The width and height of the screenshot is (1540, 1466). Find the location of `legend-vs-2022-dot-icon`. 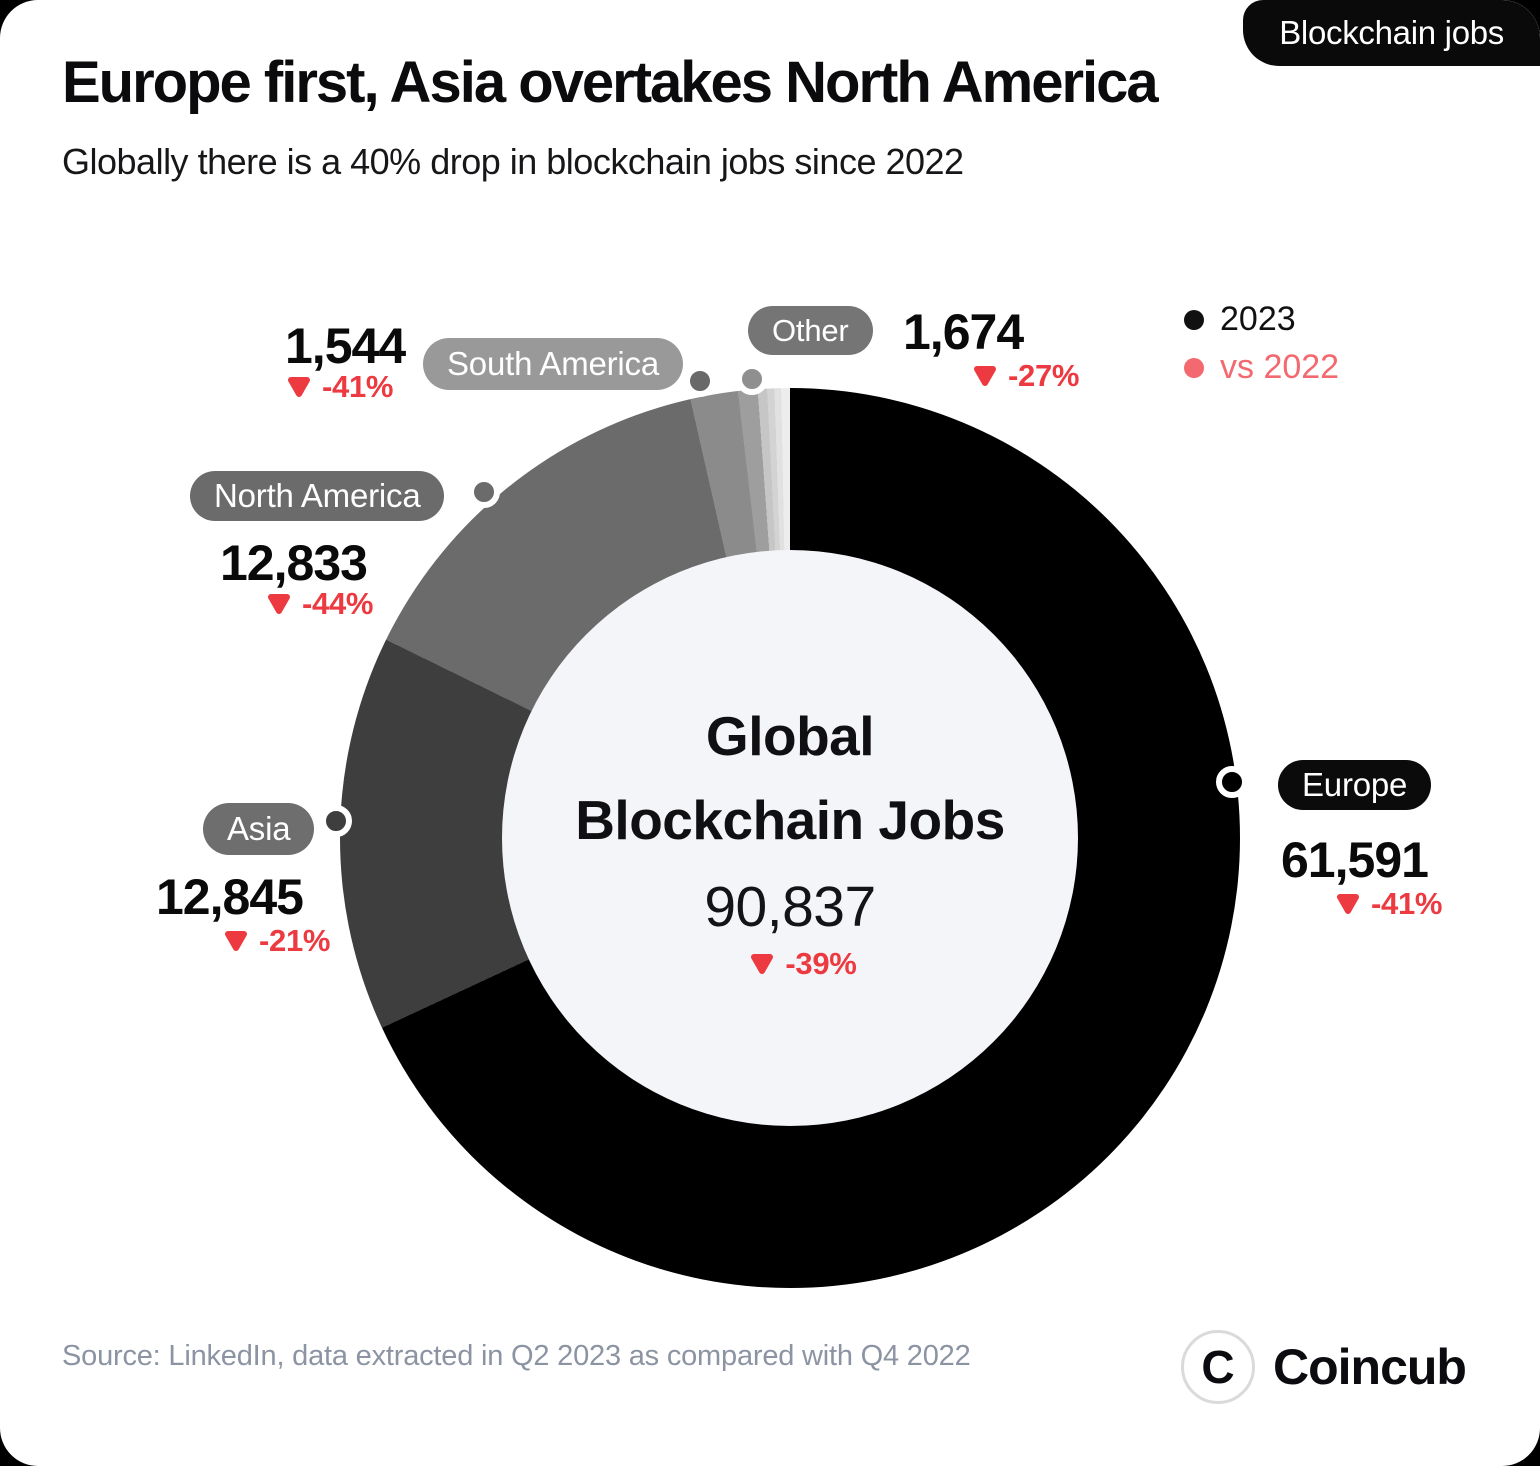

legend-vs-2022-dot-icon is located at coordinates (1194, 367).